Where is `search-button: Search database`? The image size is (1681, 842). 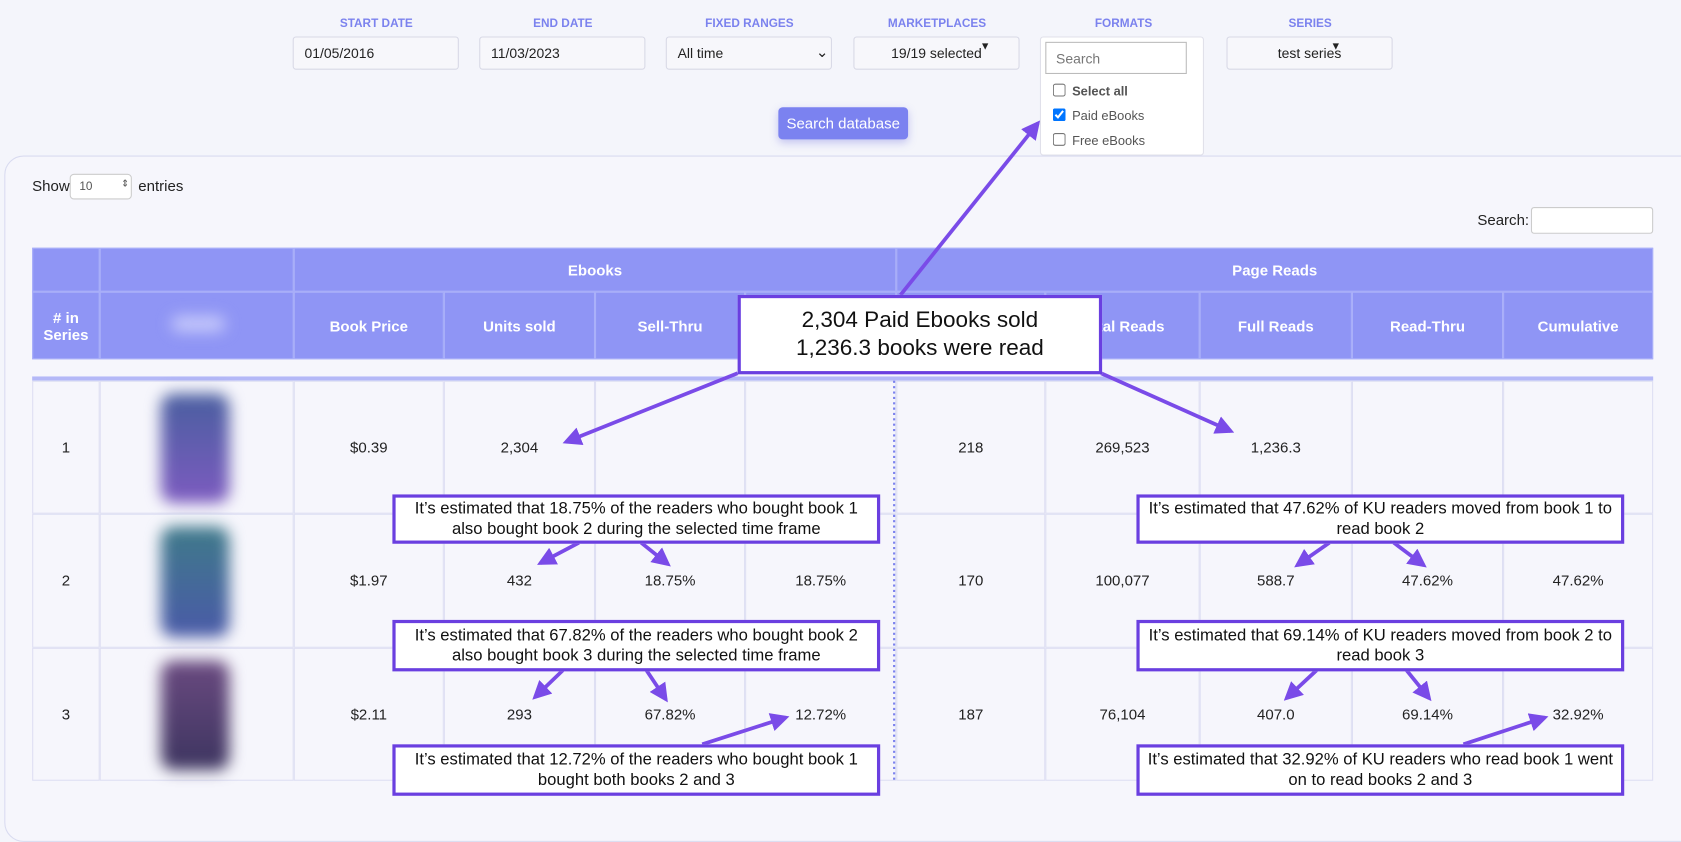
search-button: Search database is located at coordinates (843, 123).